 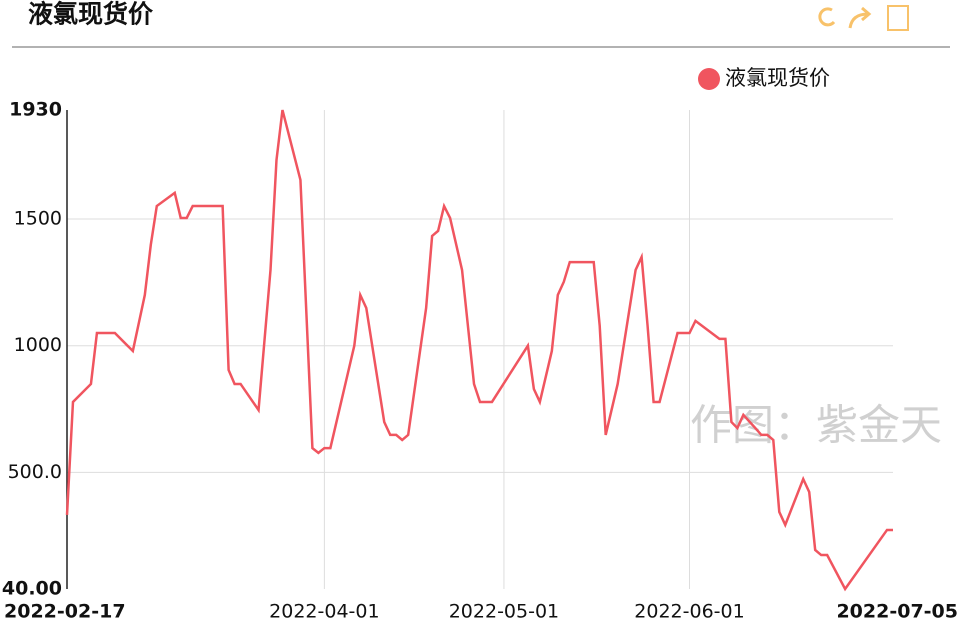 What do you see at coordinates (897, 612) in the screenshot?
I see `x-tick-label: 2022-07-05` at bounding box center [897, 612].